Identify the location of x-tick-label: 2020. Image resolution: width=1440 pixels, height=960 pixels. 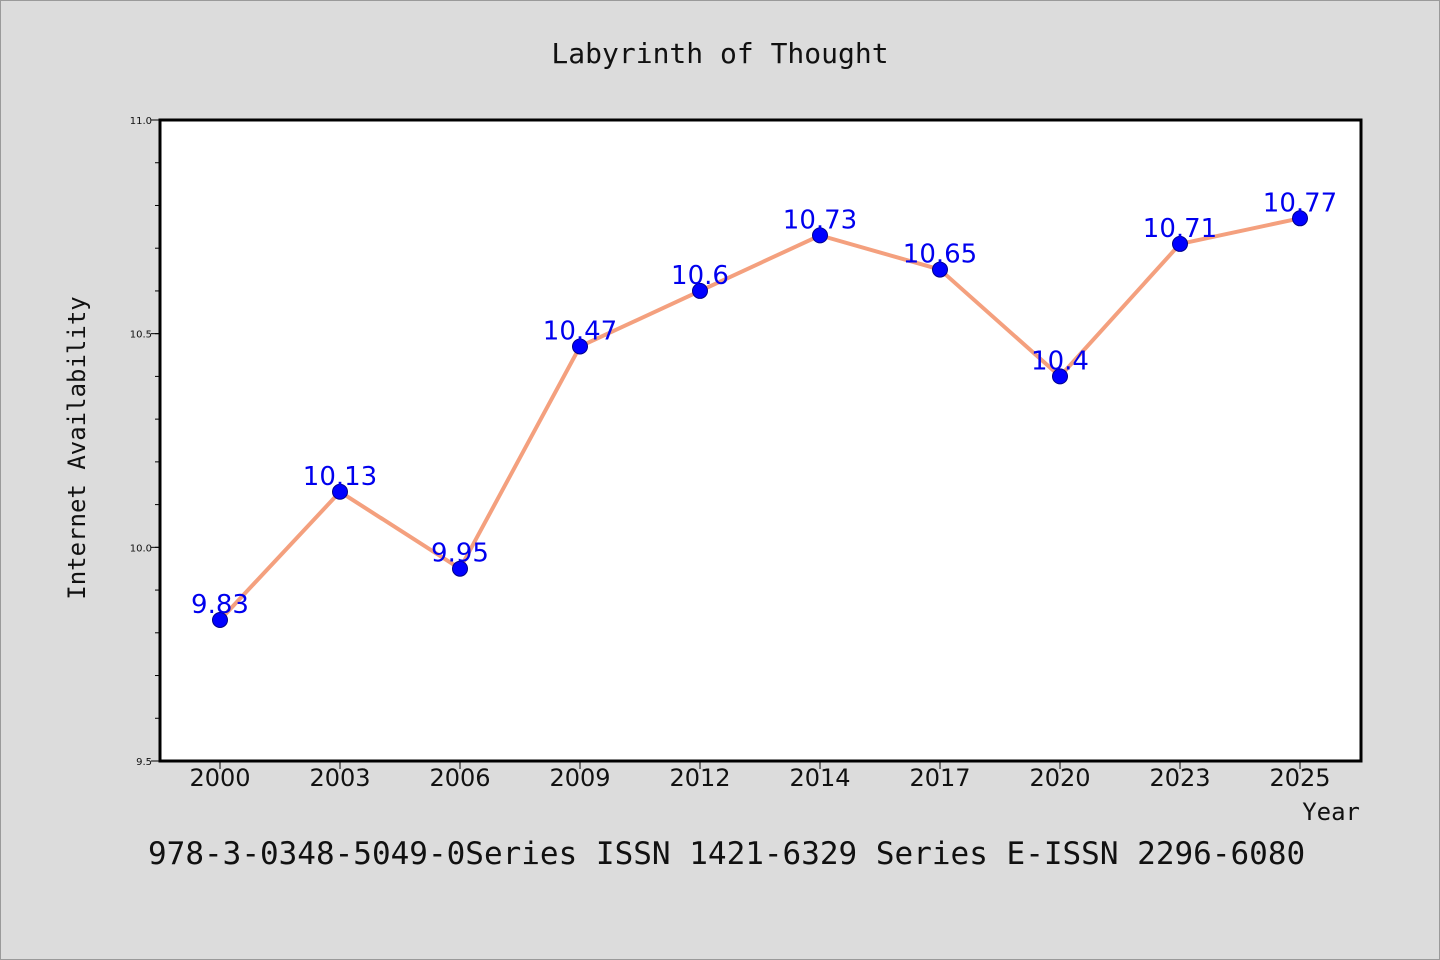
(1059, 778).